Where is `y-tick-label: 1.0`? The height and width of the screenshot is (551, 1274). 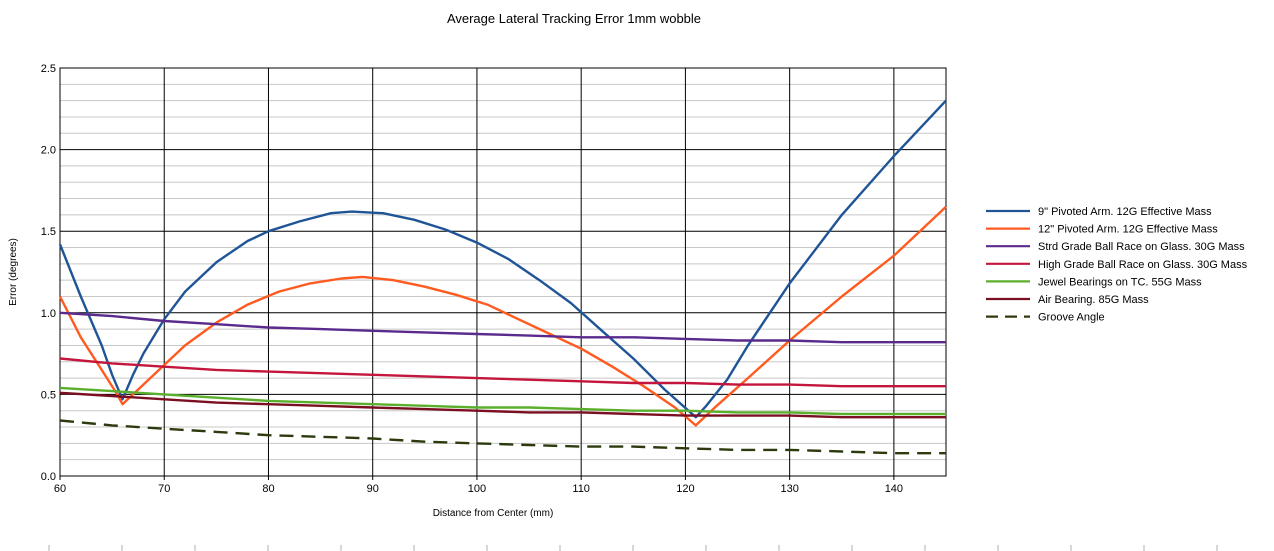
y-tick-label: 1.0 is located at coordinates (48, 314).